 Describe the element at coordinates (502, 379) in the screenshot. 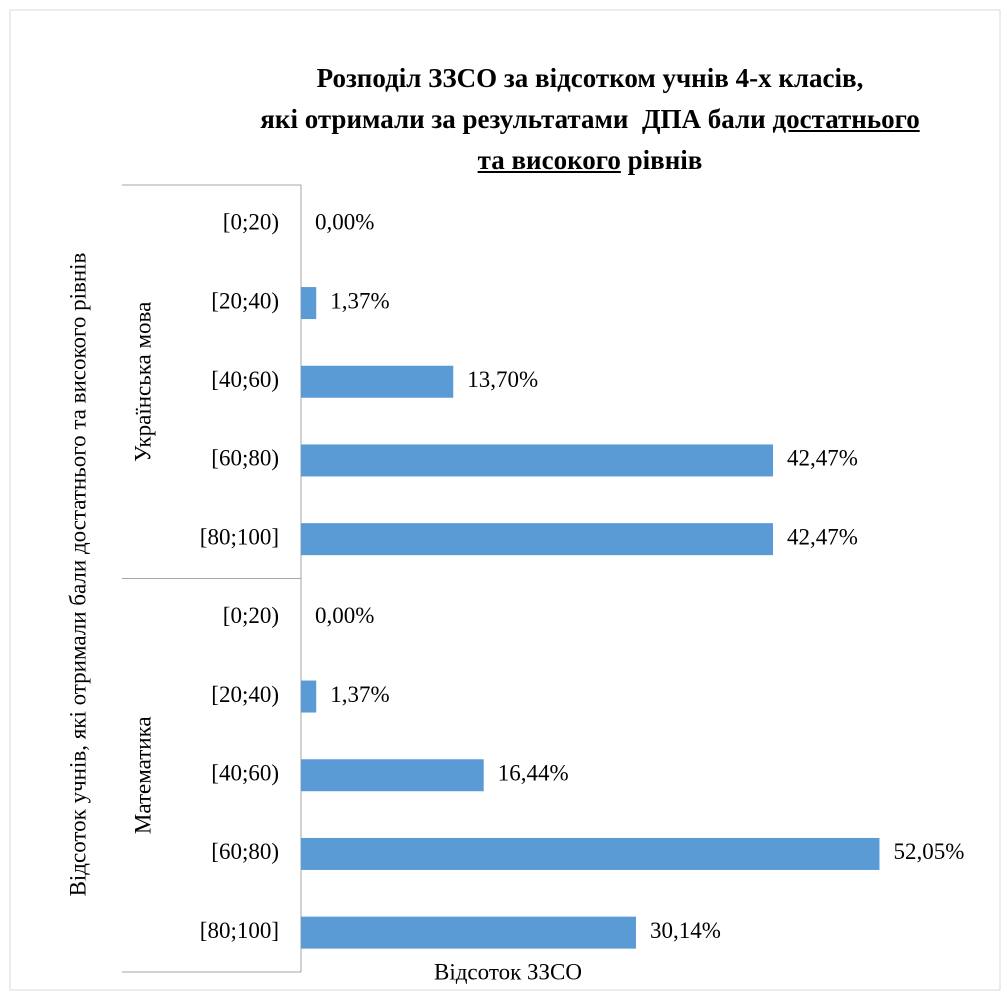

I see `data-label: 13,70%` at that location.